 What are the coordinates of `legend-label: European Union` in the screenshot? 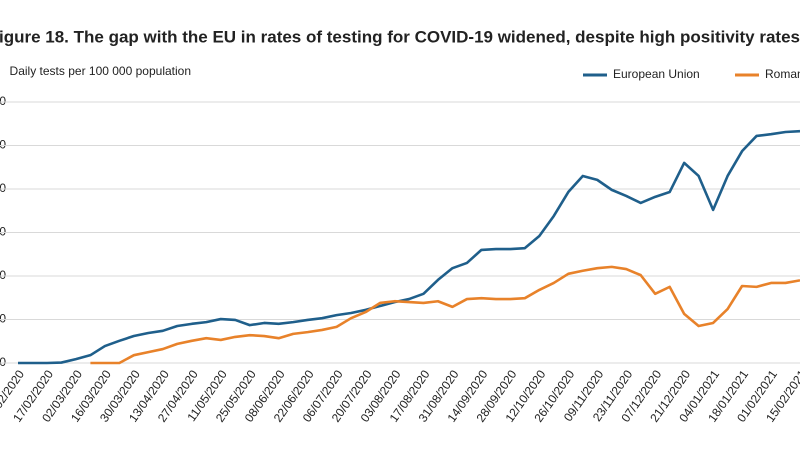 It's located at (656, 74).